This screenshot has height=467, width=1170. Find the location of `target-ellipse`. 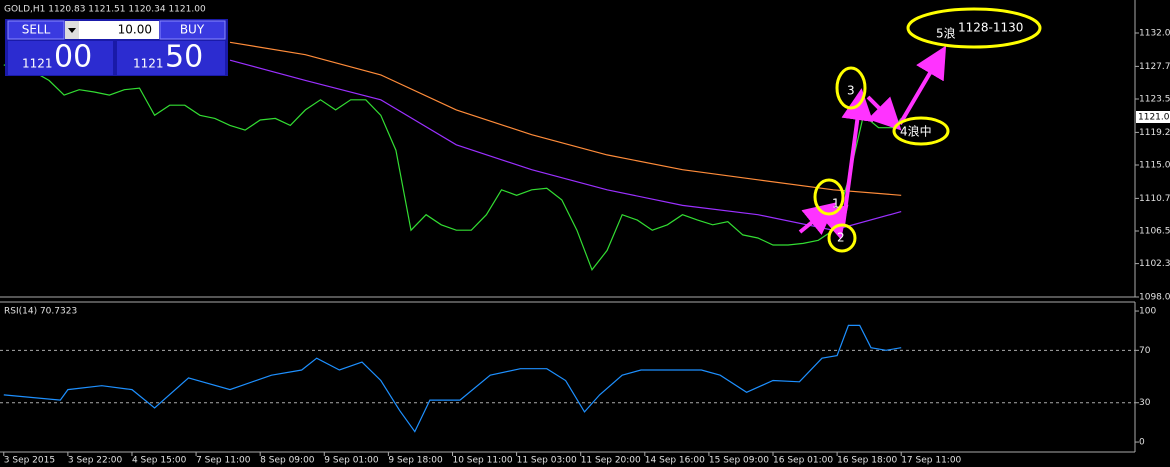

target-ellipse is located at coordinates (974, 28).